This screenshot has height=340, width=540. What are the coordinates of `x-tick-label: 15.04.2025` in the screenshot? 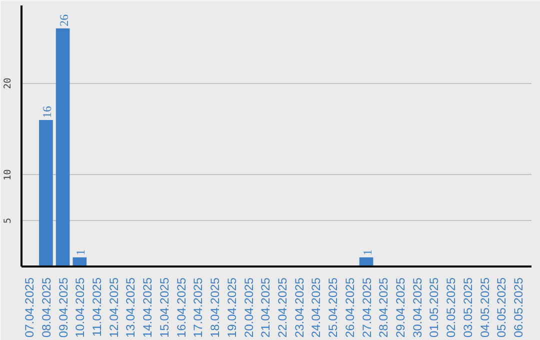 It's located at (164, 307).